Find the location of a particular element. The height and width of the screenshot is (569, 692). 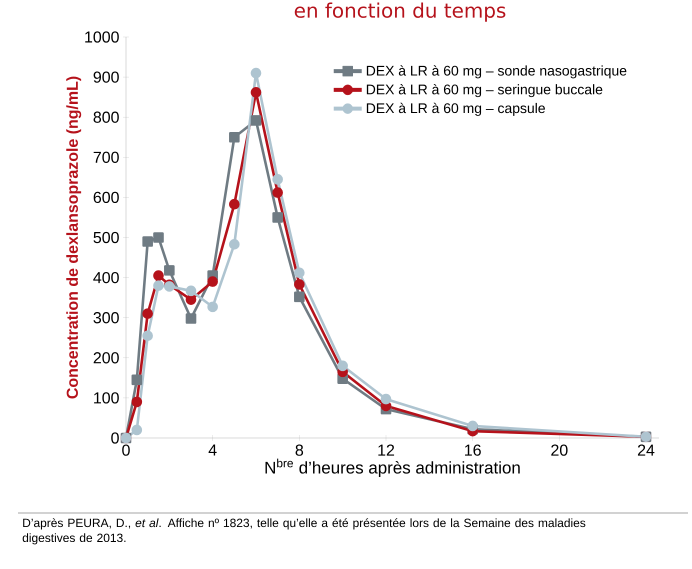

x-tick-label: 8 is located at coordinates (300, 450).